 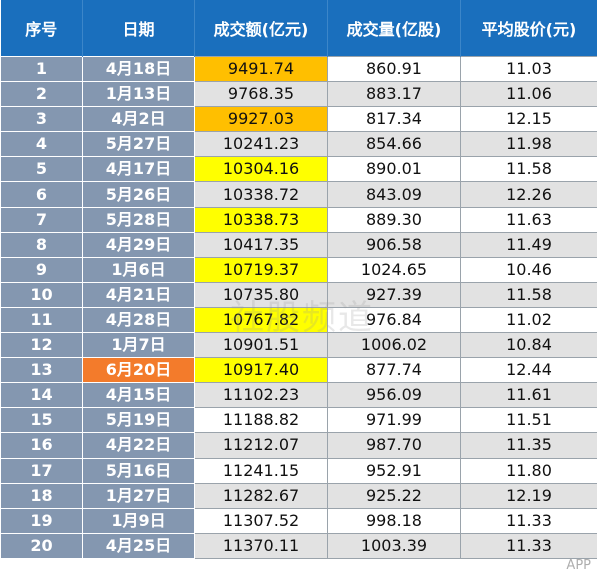 I want to click on row-date: 5月28日, so click(x=138, y=219).